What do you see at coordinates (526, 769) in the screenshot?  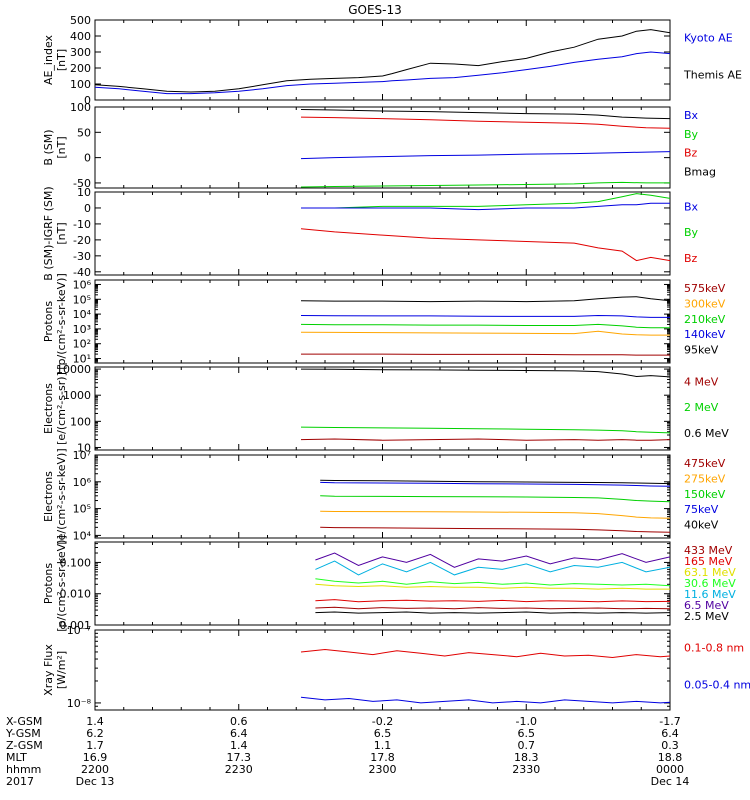 I see `time-cell-hhmm: 2330` at bounding box center [526, 769].